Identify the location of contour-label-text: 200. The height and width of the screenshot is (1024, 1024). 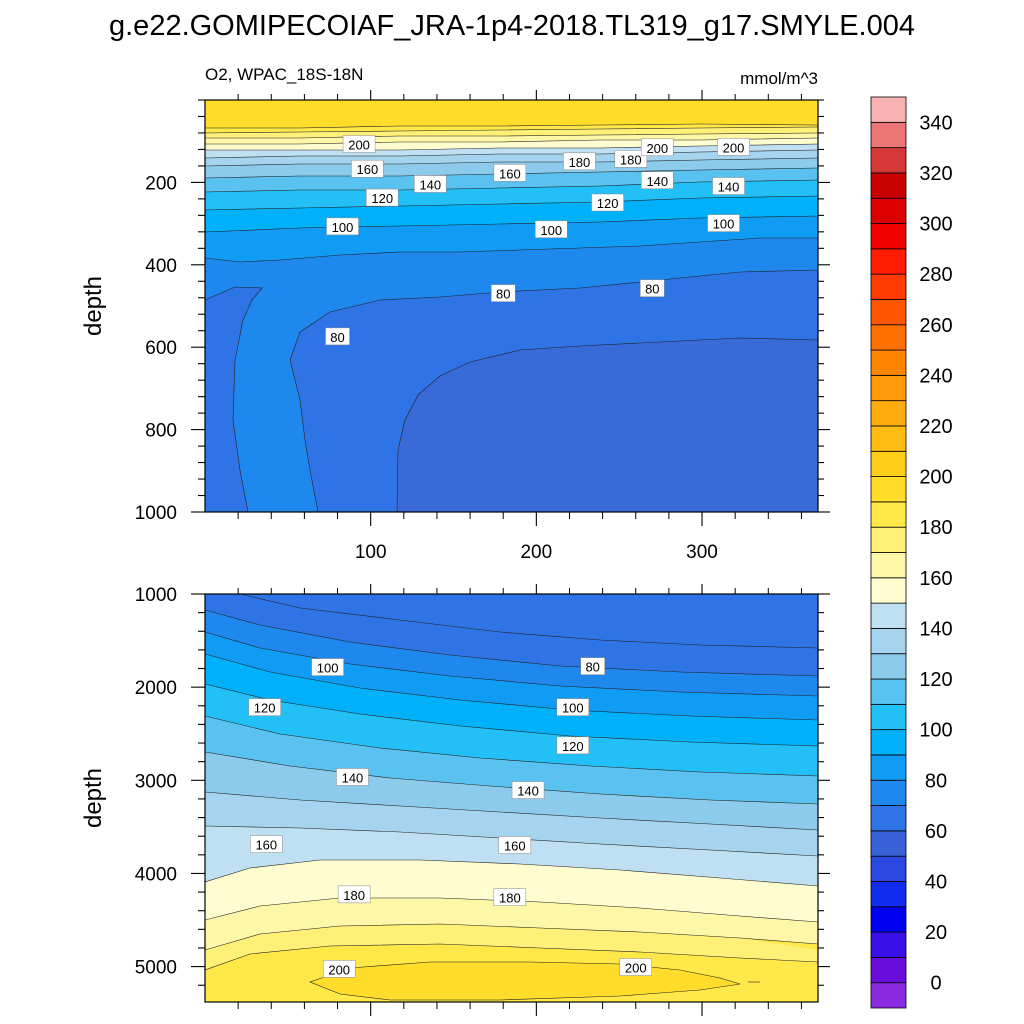
(734, 147).